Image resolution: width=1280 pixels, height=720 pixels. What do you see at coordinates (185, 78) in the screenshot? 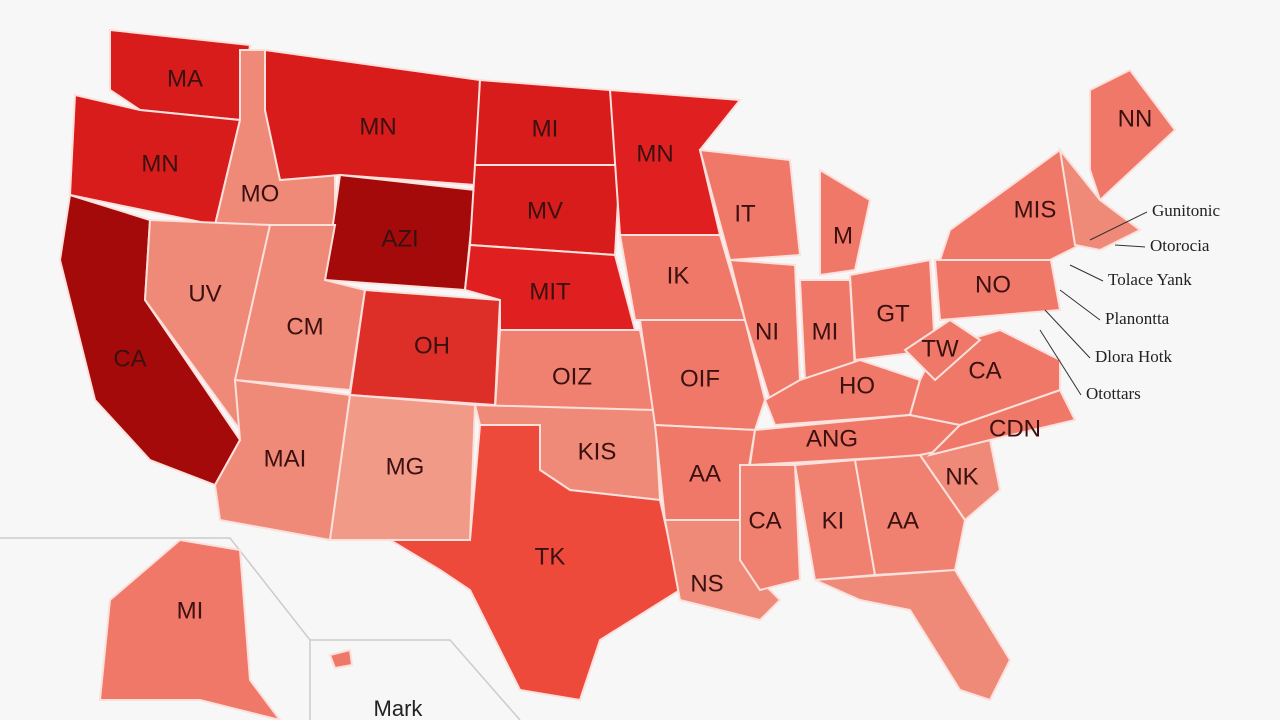
I see `state-label: MA` at bounding box center [185, 78].